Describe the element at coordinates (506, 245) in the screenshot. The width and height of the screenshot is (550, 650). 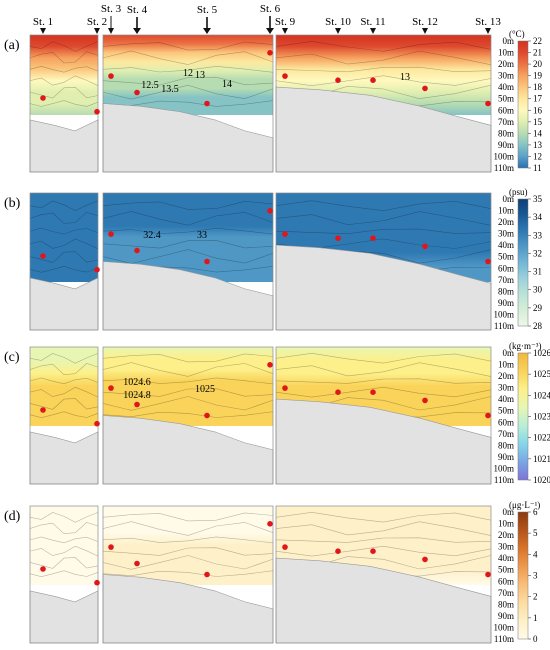
I see `depth-label: 40m` at that location.